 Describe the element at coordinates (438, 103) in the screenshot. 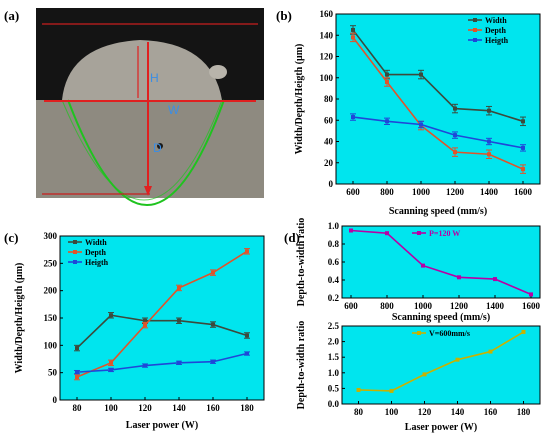

I see `series-line-depth` at that location.